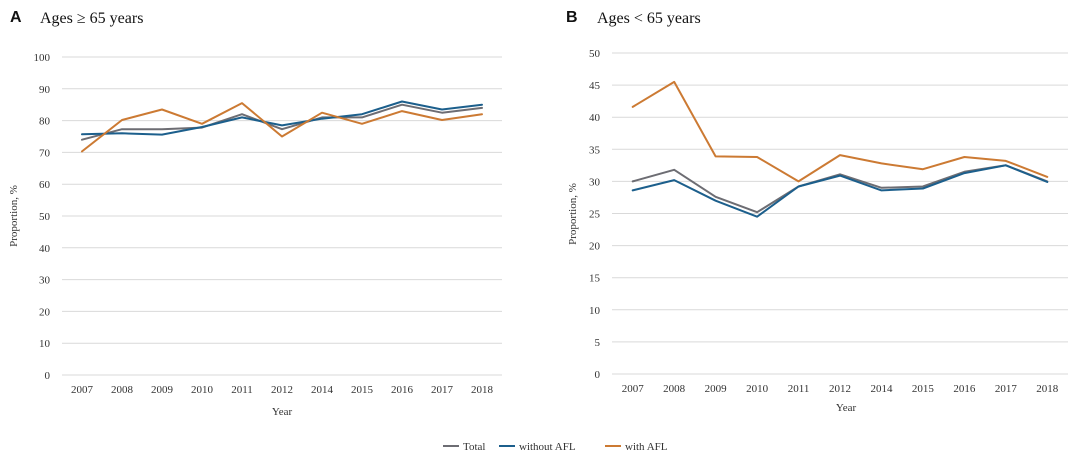  What do you see at coordinates (482, 390) in the screenshot?
I see `panel-a-x-tick-label: 2018` at bounding box center [482, 390].